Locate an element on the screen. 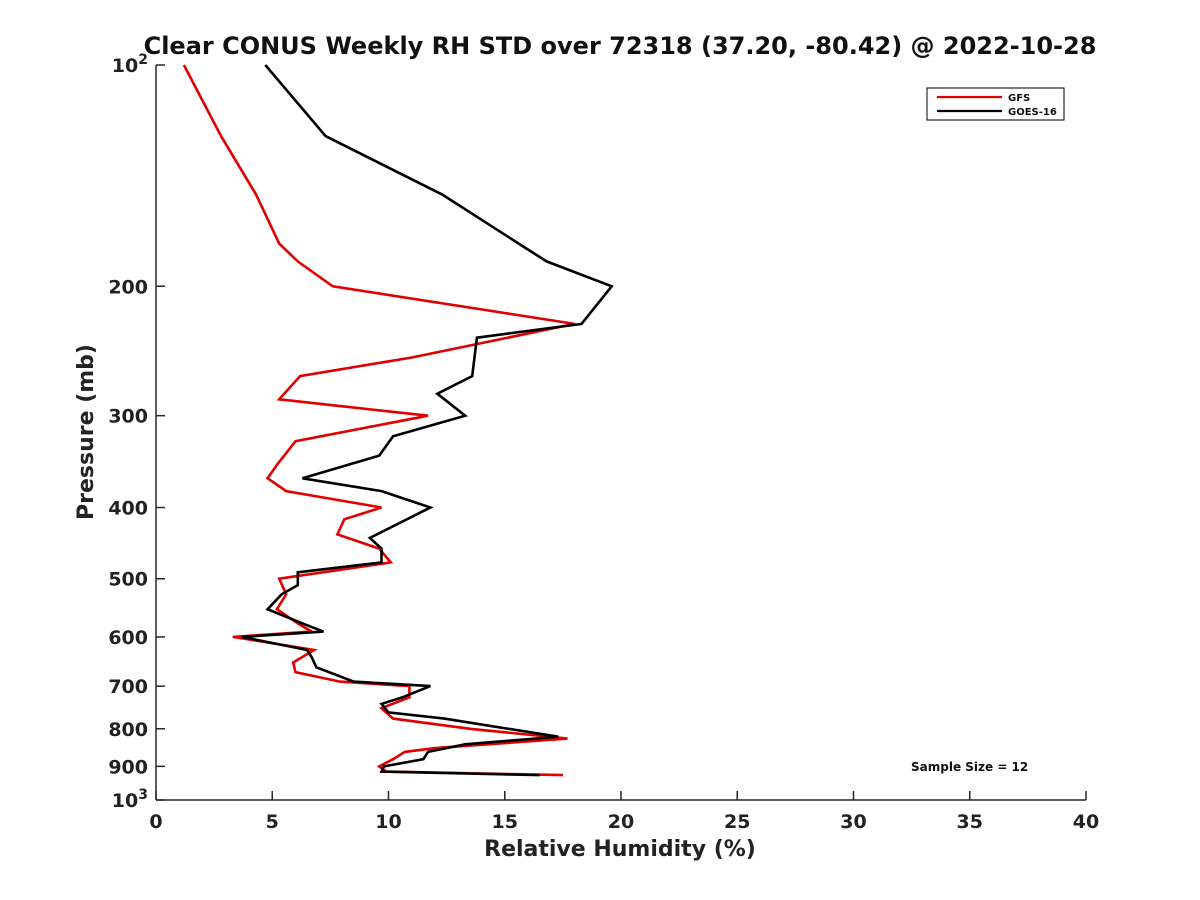  x-tick-label: 25 is located at coordinates (737, 822).